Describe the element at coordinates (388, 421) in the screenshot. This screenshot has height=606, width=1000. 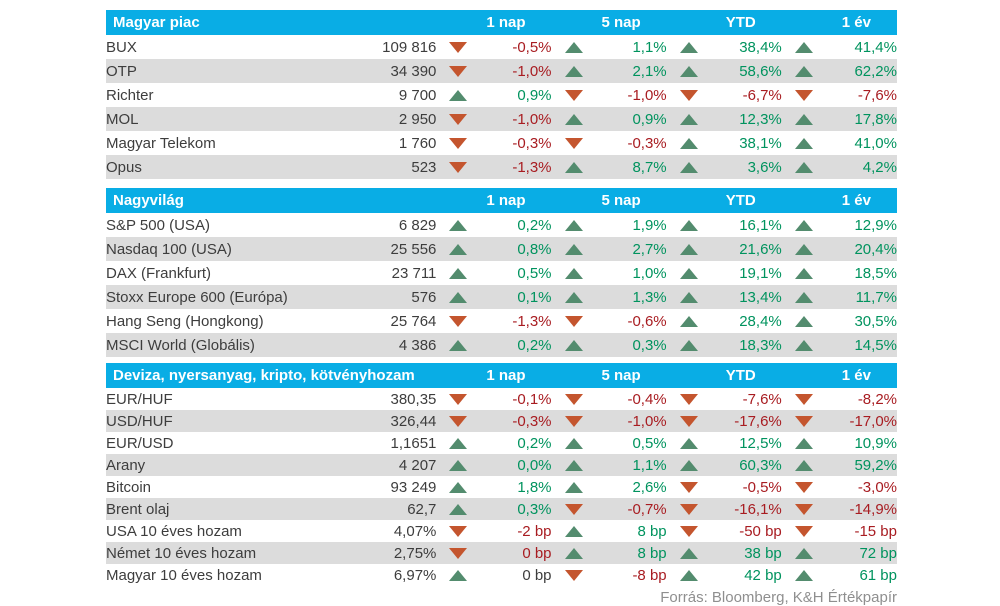
I see `row-value: 326,44` at that location.